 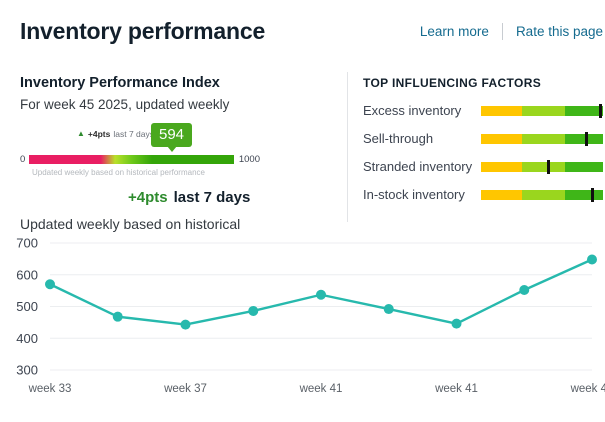 What do you see at coordinates (542, 138) in the screenshot?
I see `factor-bar-sell-through` at bounding box center [542, 138].